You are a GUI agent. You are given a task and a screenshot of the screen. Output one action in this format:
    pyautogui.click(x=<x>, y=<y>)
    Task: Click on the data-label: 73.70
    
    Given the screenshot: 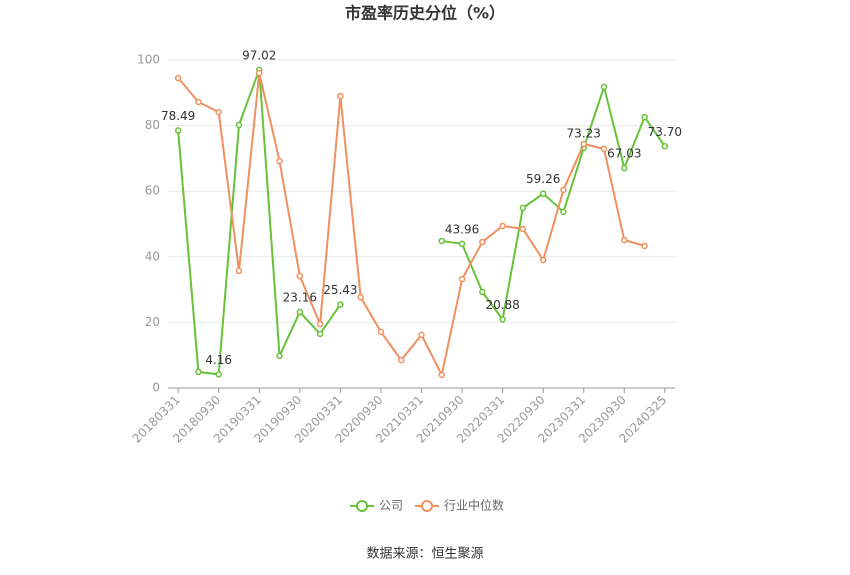 What is the action you would take?
    pyautogui.click(x=665, y=132)
    